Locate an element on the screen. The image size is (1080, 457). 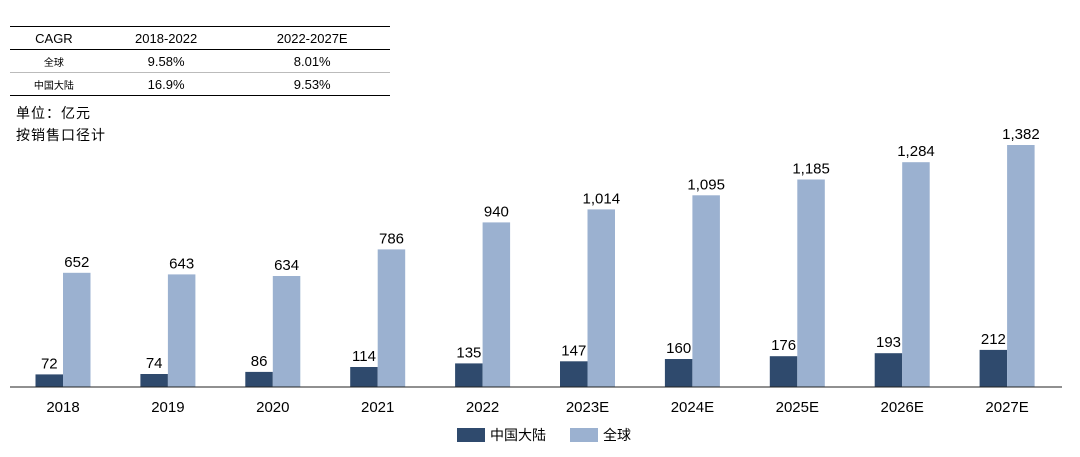
cagr-row-global-value-2: 8.01% is located at coordinates (312, 61).